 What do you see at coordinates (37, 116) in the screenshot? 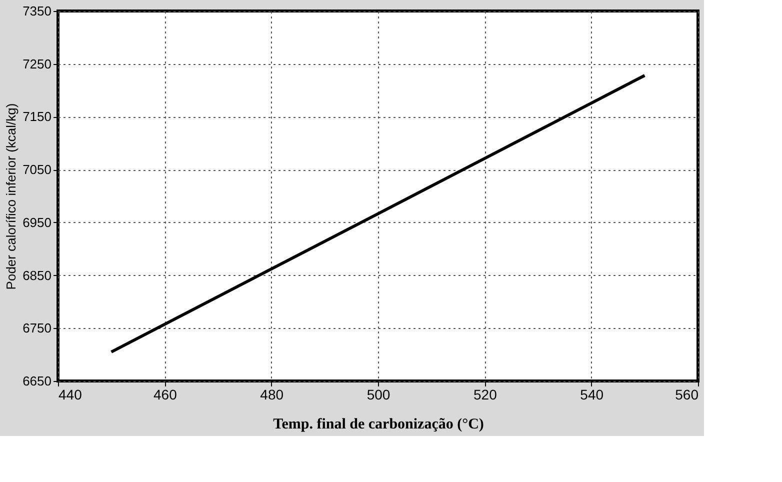
I see `y-tick-label: 7150` at bounding box center [37, 116].